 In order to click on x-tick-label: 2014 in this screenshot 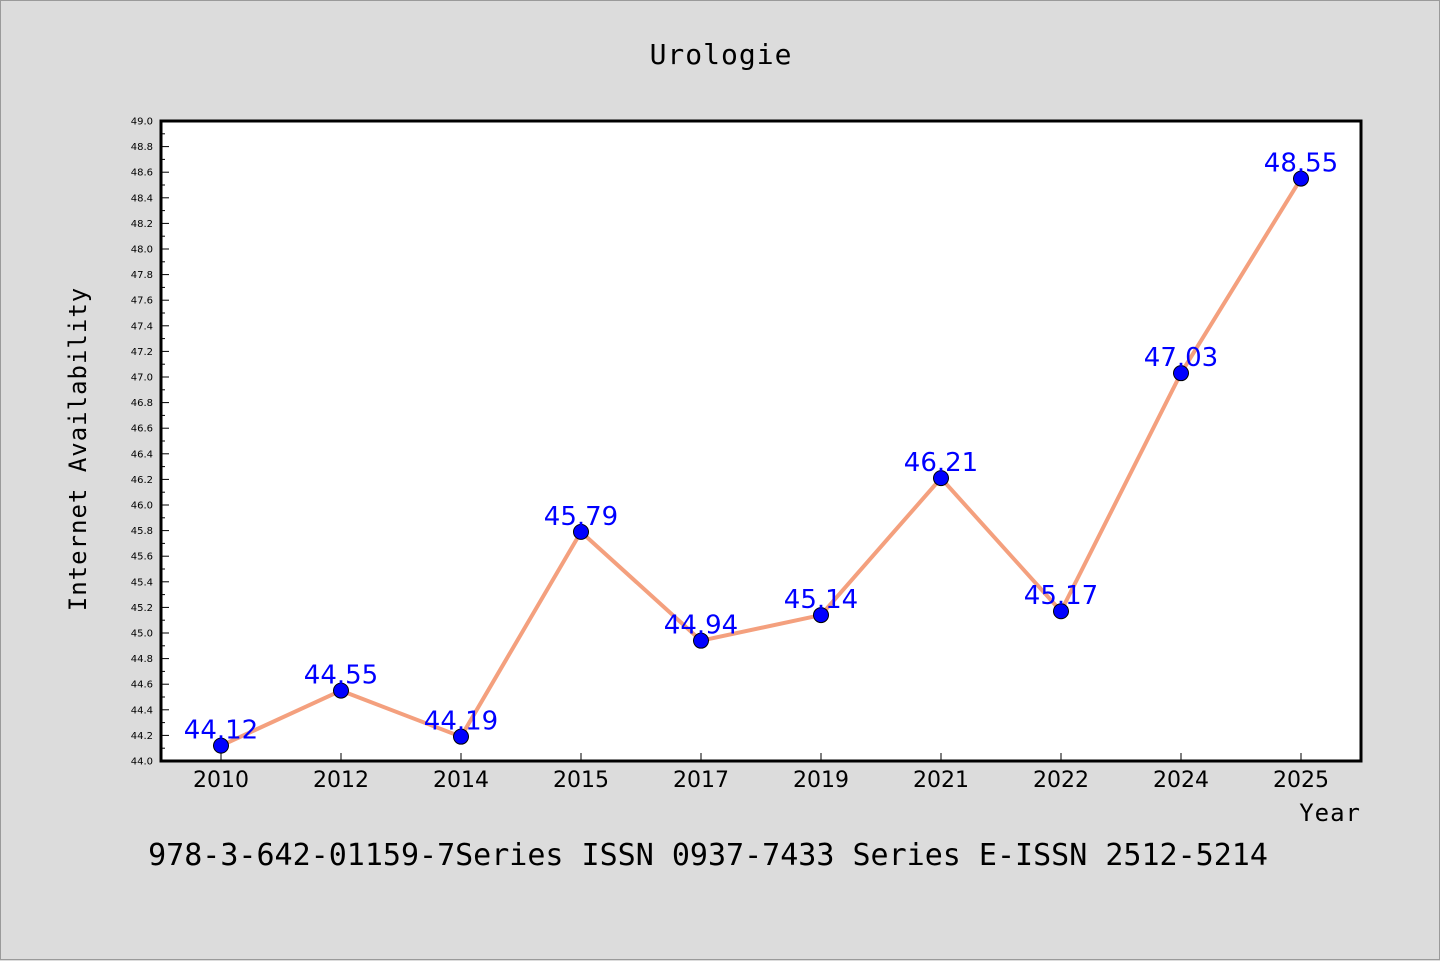, I will do `click(461, 780)`.